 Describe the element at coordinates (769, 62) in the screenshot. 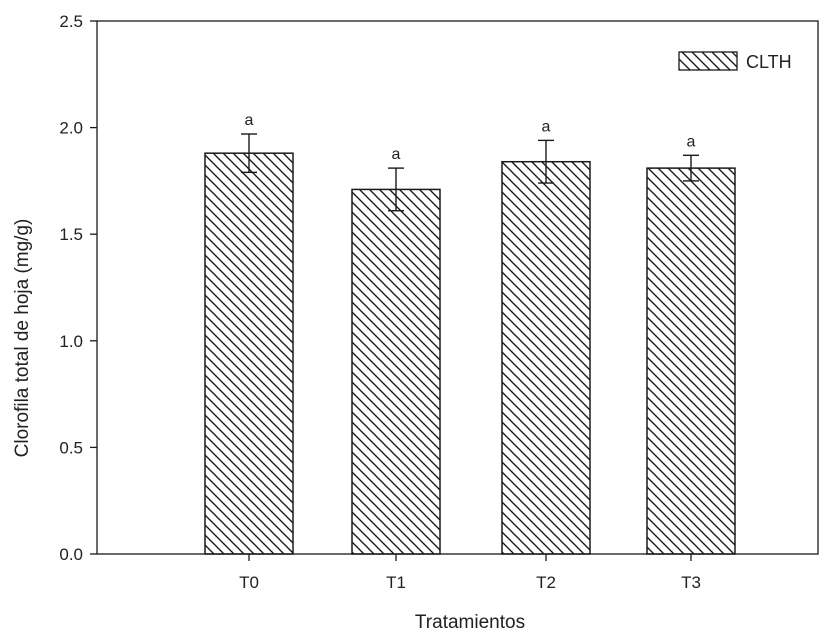

I see `legend-label: CLTH` at that location.